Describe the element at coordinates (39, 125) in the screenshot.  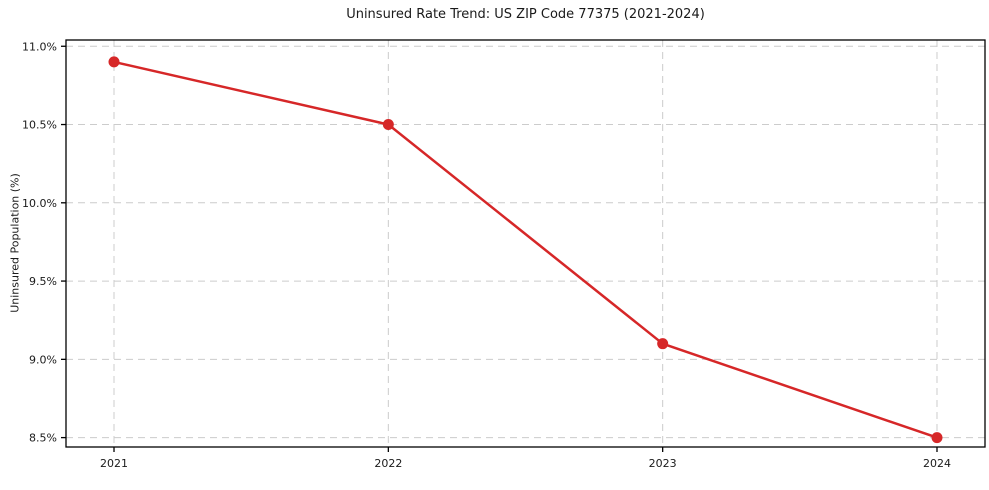
I see `y-tick-label: 10.5%` at that location.